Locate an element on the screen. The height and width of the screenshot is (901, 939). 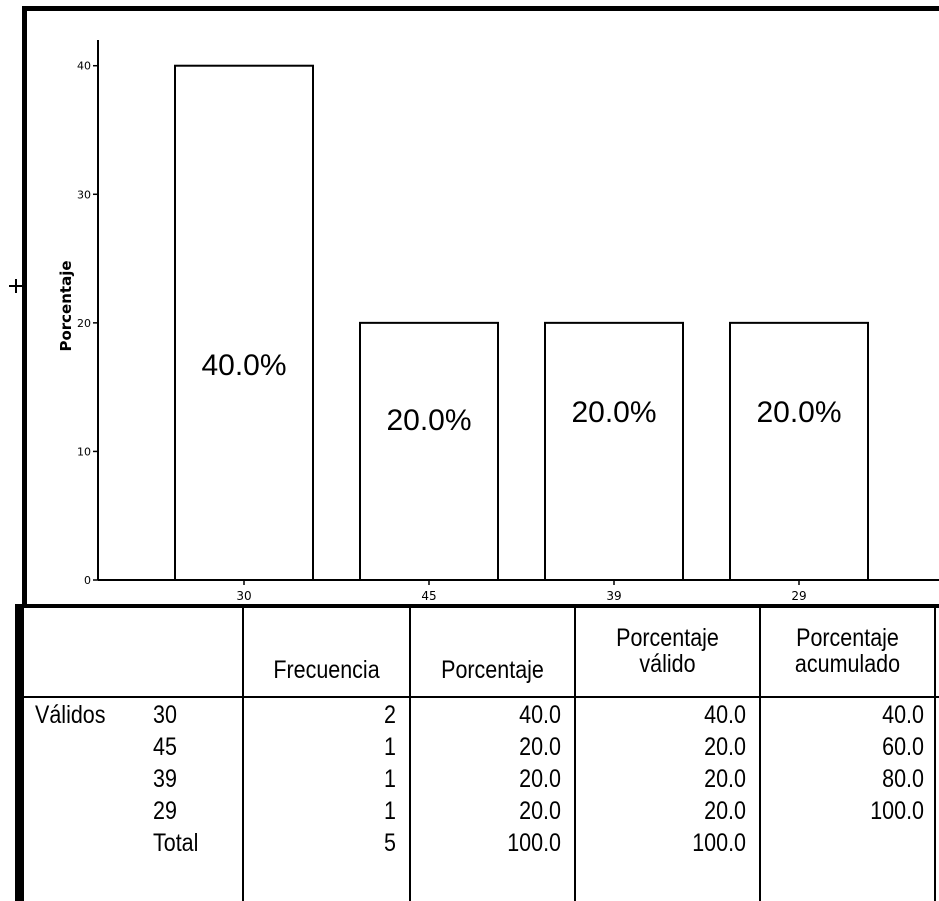
y-tick-label: 40 is located at coordinates (84, 66).